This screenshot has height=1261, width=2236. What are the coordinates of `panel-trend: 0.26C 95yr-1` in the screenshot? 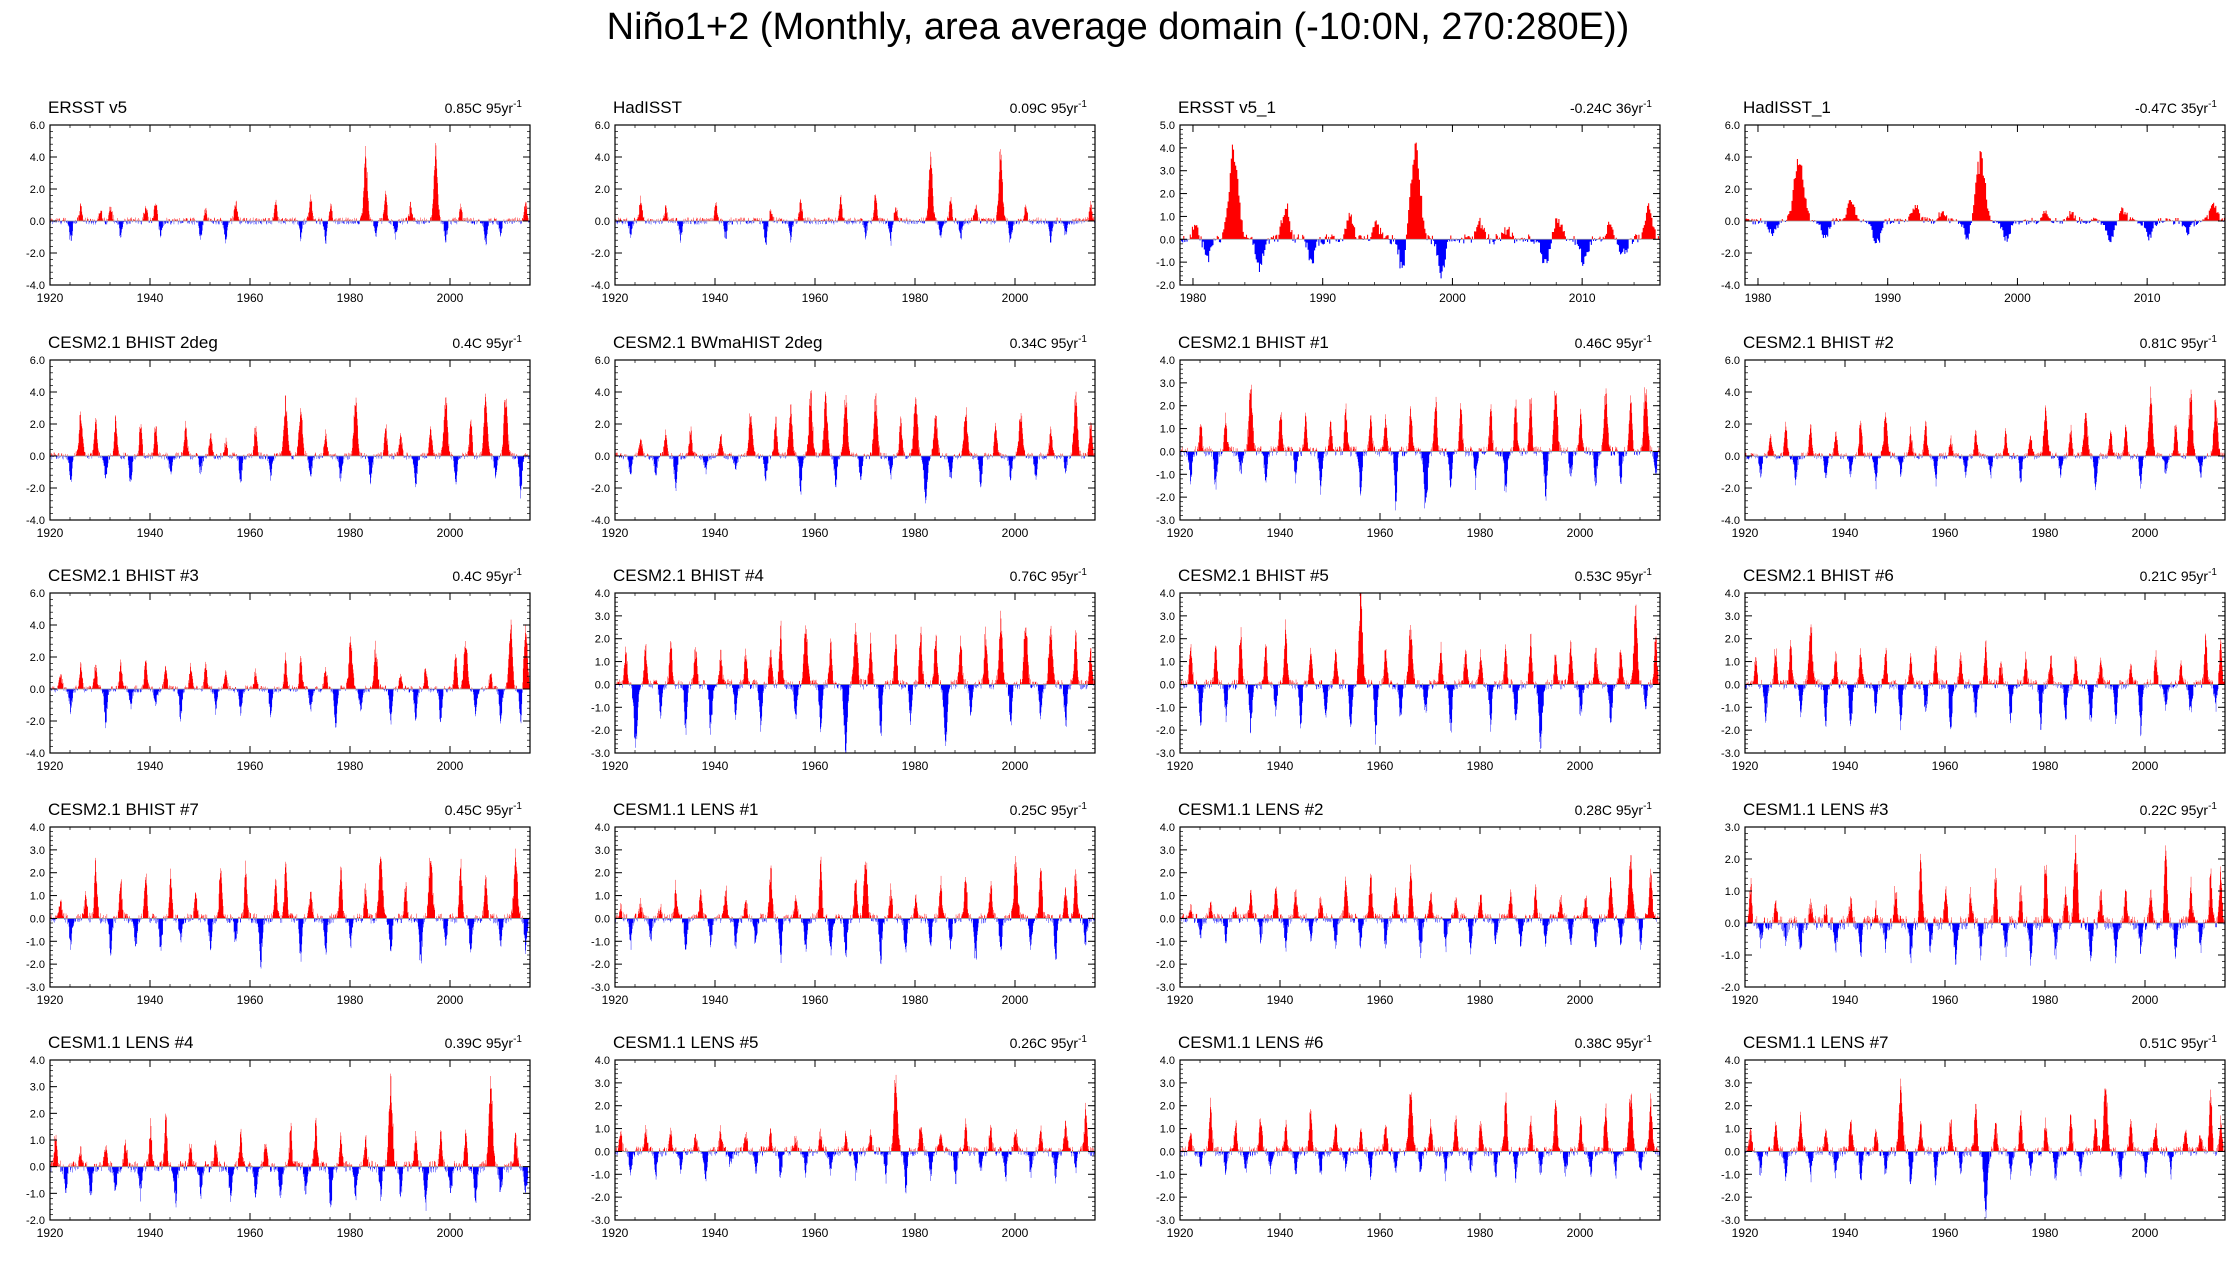 It's located at (1049, 1042).